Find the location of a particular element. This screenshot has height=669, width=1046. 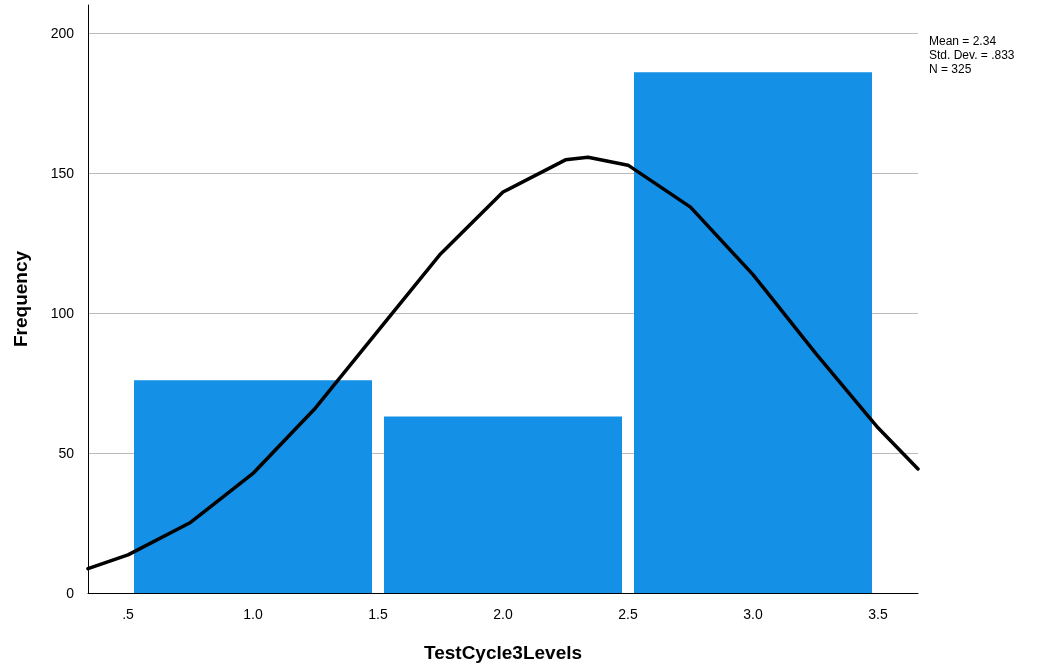

x-tick-label: 1.0 is located at coordinates (253, 614).